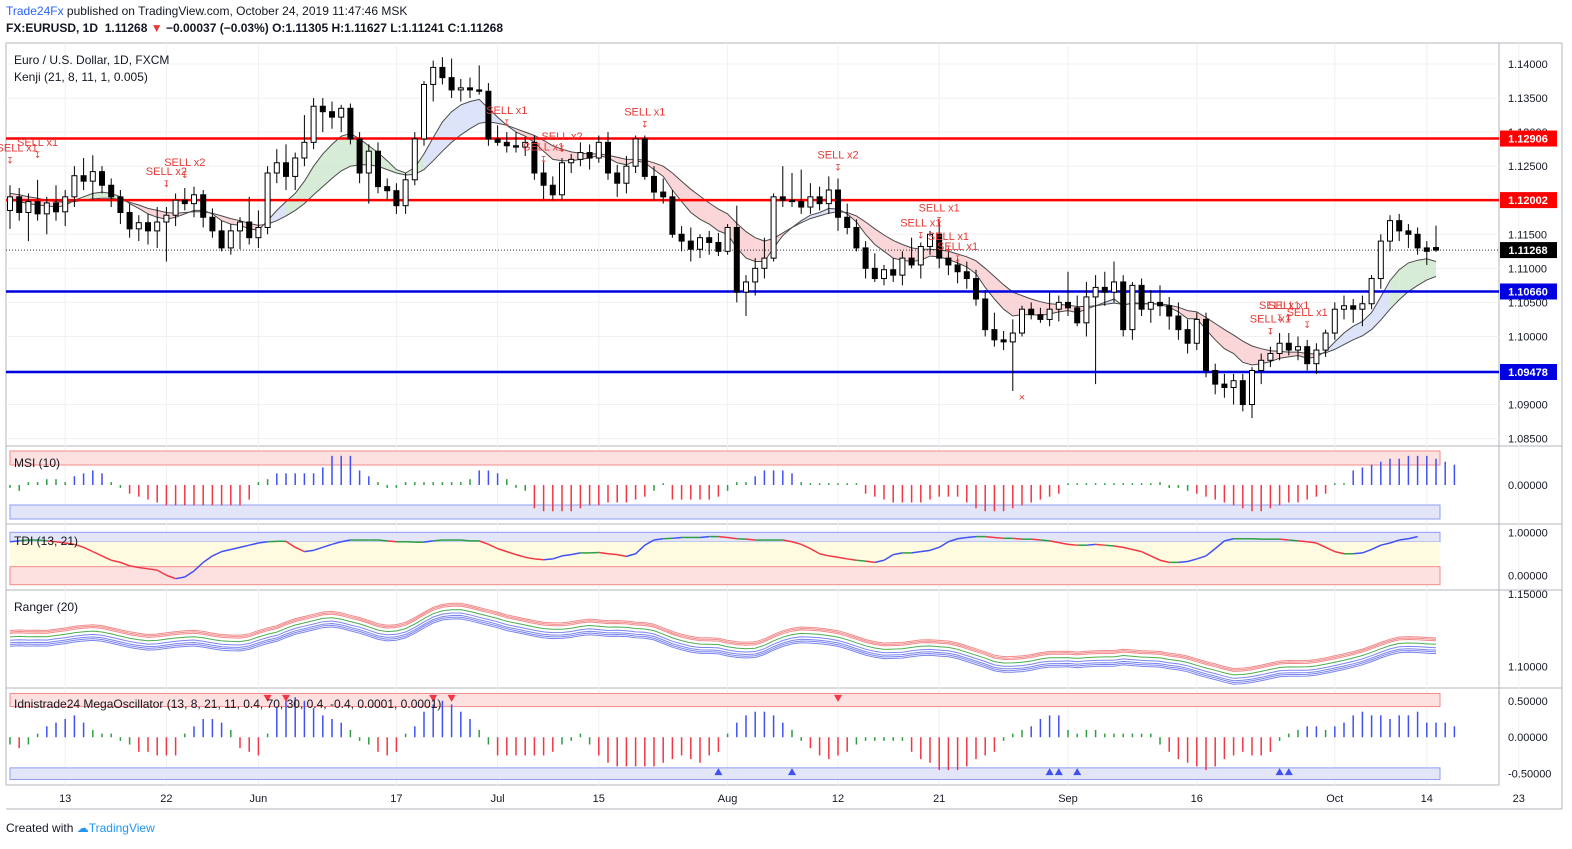 The width and height of the screenshot is (1572, 849). What do you see at coordinates (121, 828) in the screenshot?
I see `tradingview-link: TradingView` at bounding box center [121, 828].